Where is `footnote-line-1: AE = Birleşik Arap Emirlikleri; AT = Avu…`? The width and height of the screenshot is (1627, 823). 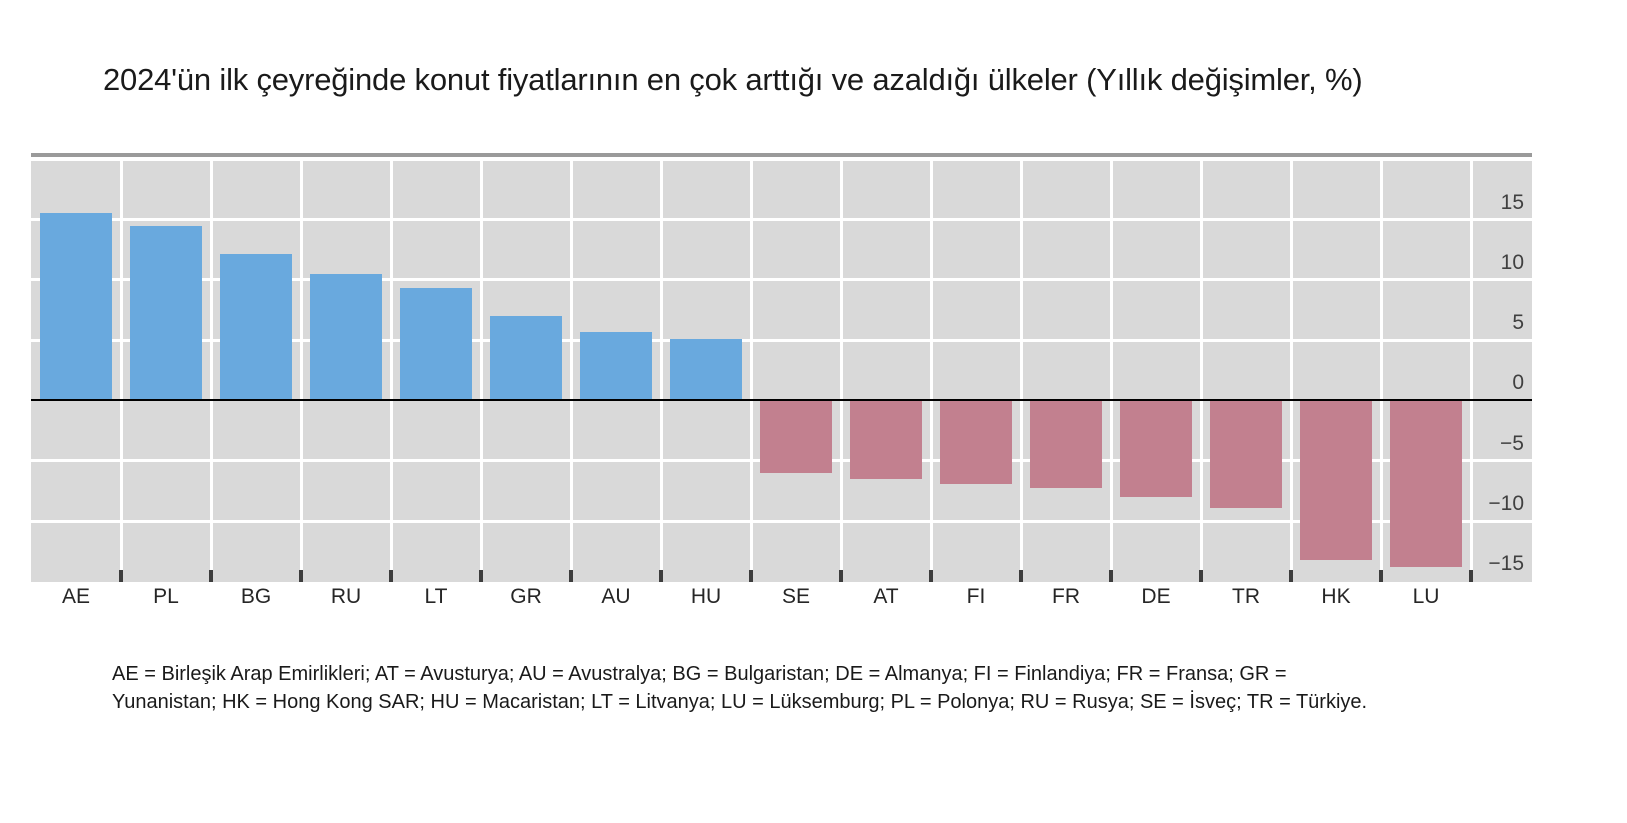
footnote-line-1: AE = Birleşik Arap Emirlikleri; AT = Avu… is located at coordinates (699, 674).